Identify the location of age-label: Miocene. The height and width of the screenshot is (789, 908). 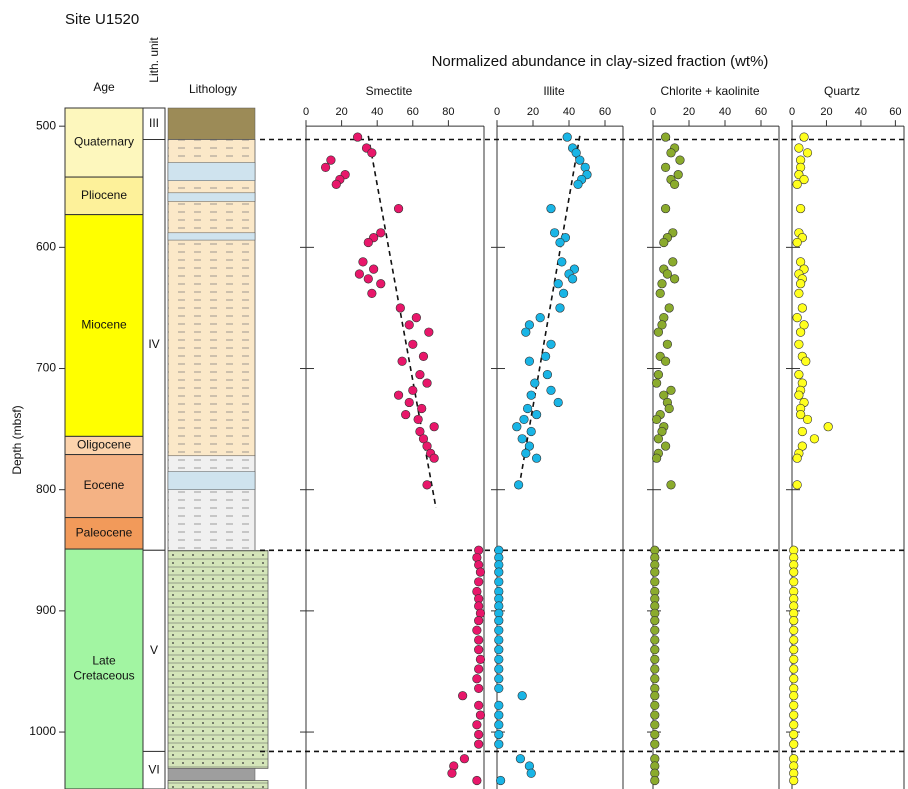
(104, 325).